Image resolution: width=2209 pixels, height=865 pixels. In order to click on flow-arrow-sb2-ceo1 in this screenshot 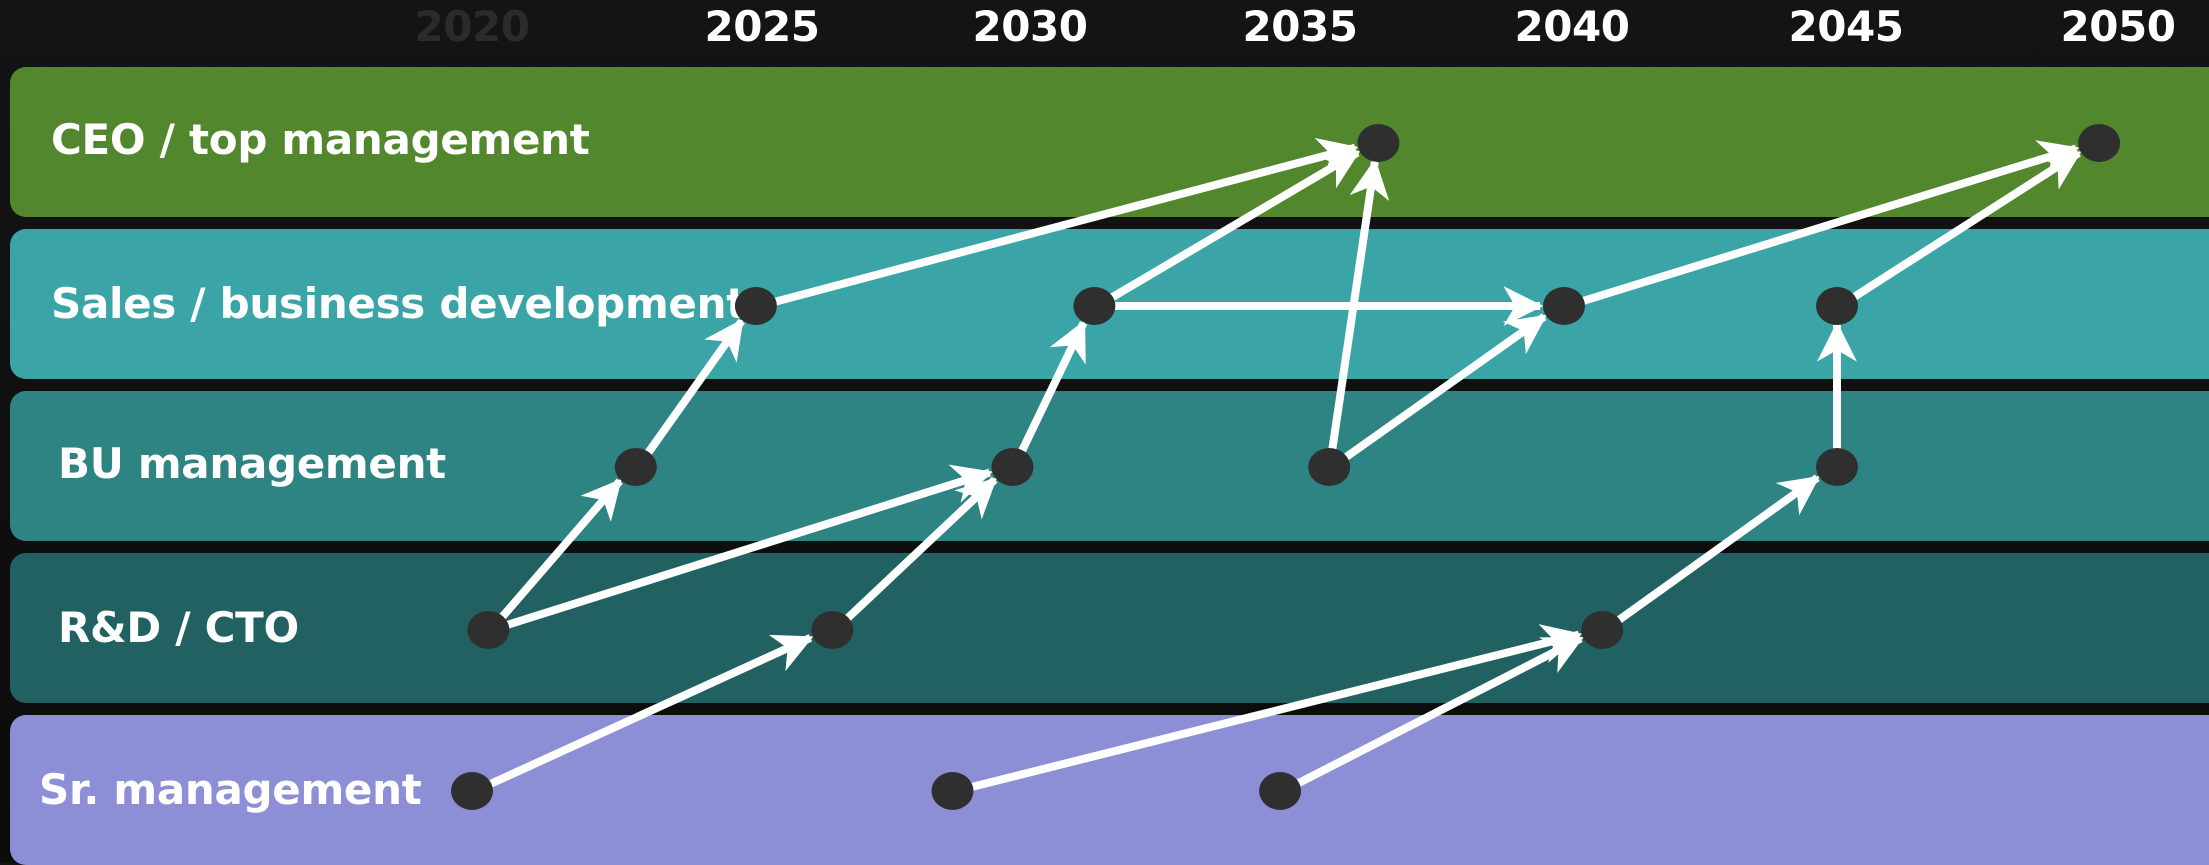, I will do `click(1234, 225)`.